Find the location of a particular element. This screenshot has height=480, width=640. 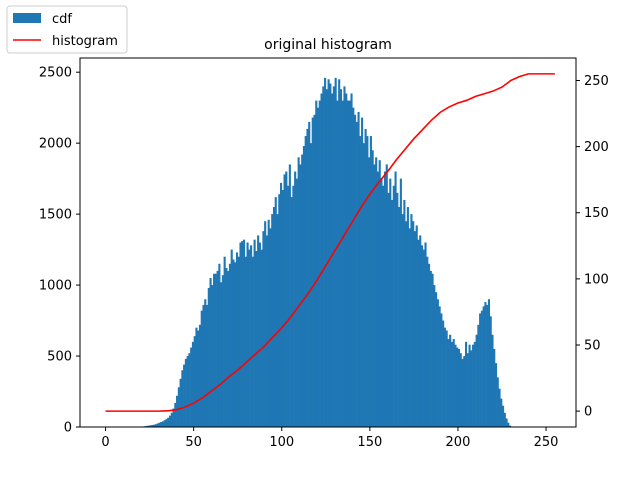

y-right-tick-label: 50 is located at coordinates (592, 346).